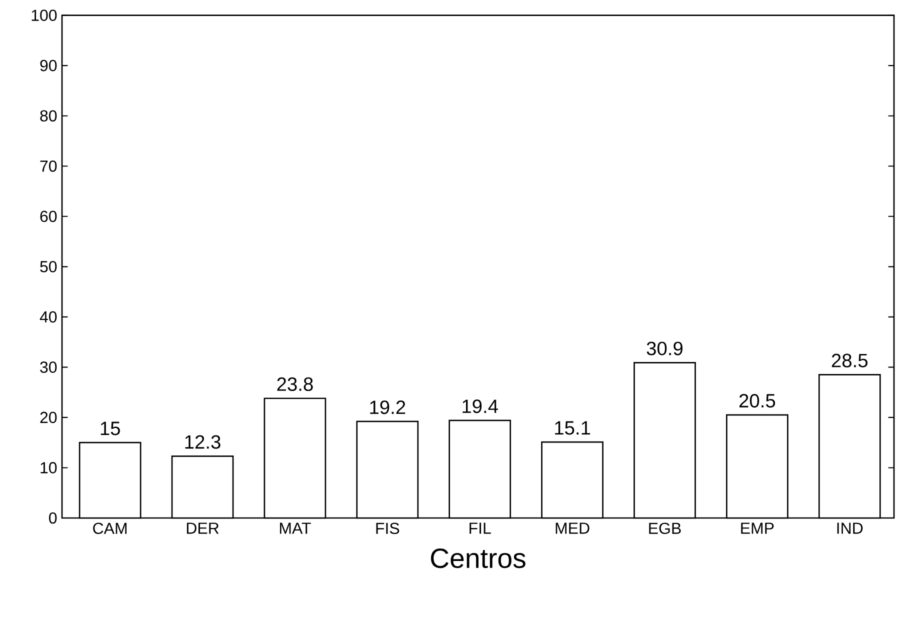 The height and width of the screenshot is (620, 900). What do you see at coordinates (48, 216) in the screenshot?
I see `y-tick-label: 60` at bounding box center [48, 216].